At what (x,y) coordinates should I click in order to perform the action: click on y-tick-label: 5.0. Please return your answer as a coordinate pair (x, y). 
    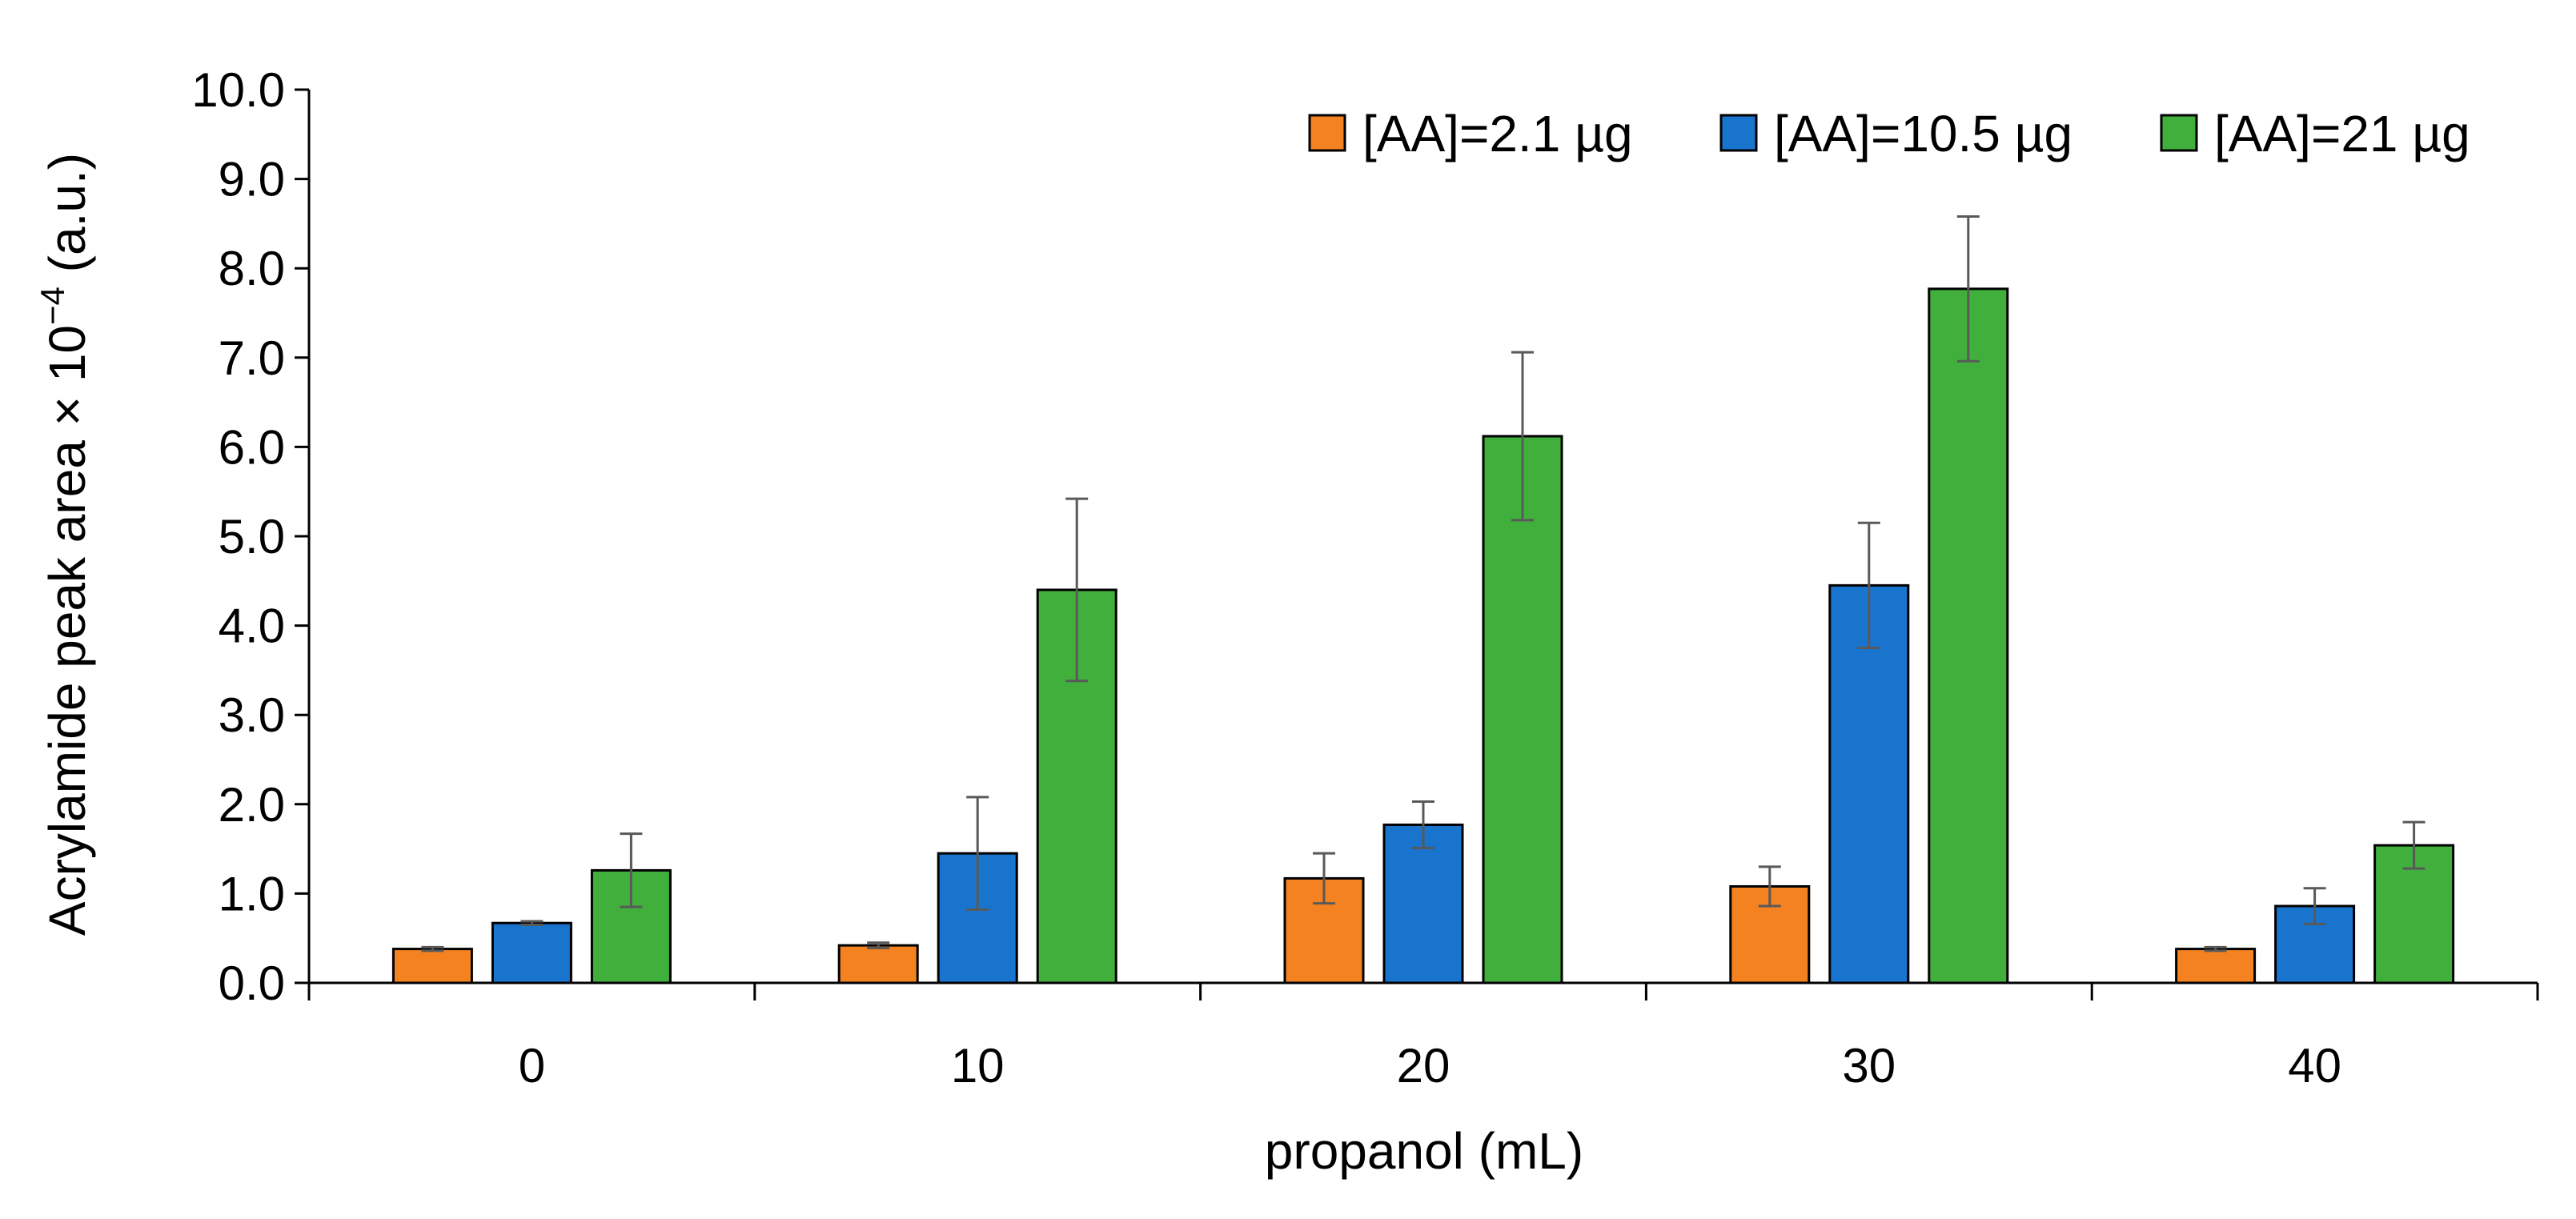
    Looking at the image, I should click on (252, 537).